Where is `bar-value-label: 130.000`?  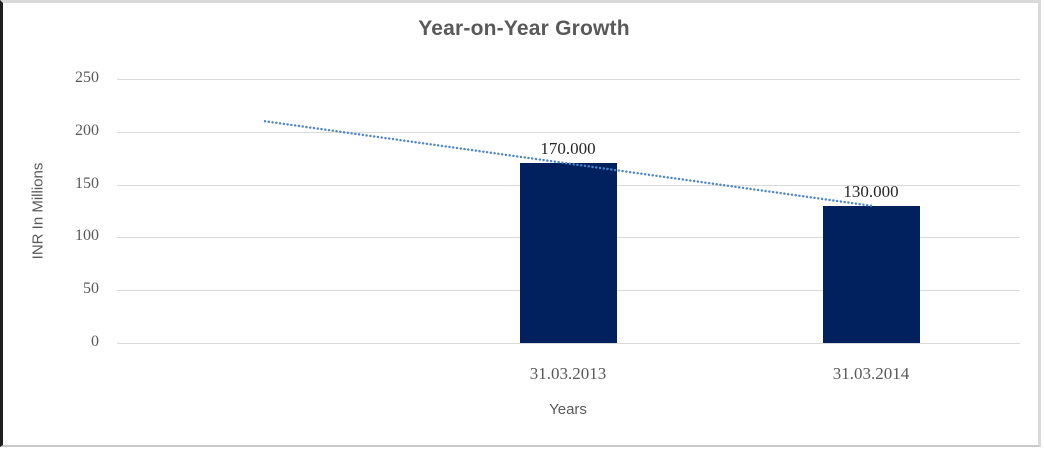
bar-value-label: 130.000 is located at coordinates (871, 191).